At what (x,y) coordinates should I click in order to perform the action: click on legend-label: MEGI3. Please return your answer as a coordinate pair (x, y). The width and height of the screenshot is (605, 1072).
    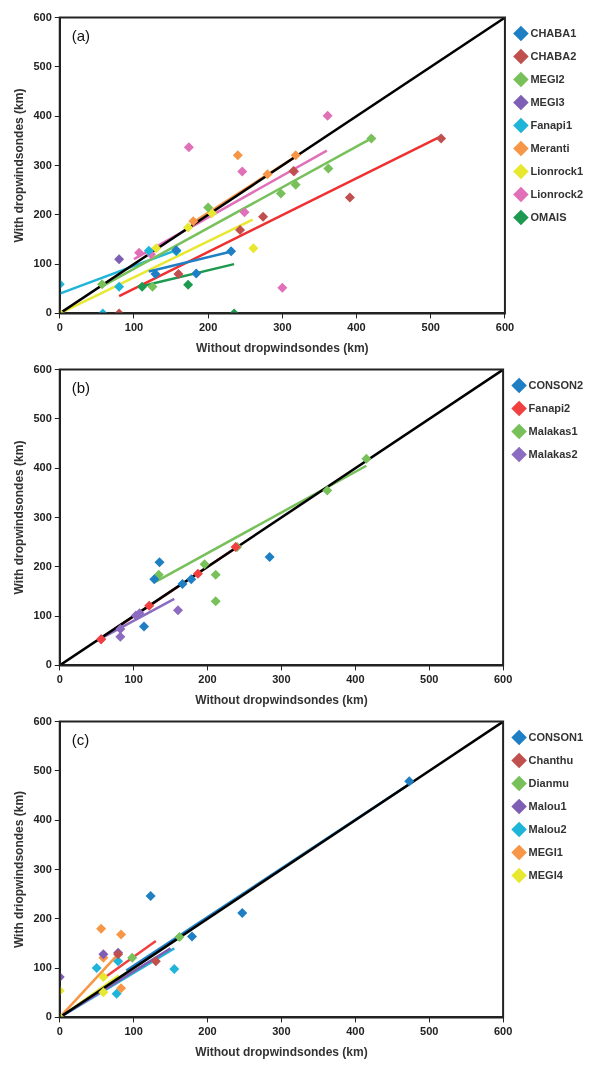
    Looking at the image, I should click on (547, 101).